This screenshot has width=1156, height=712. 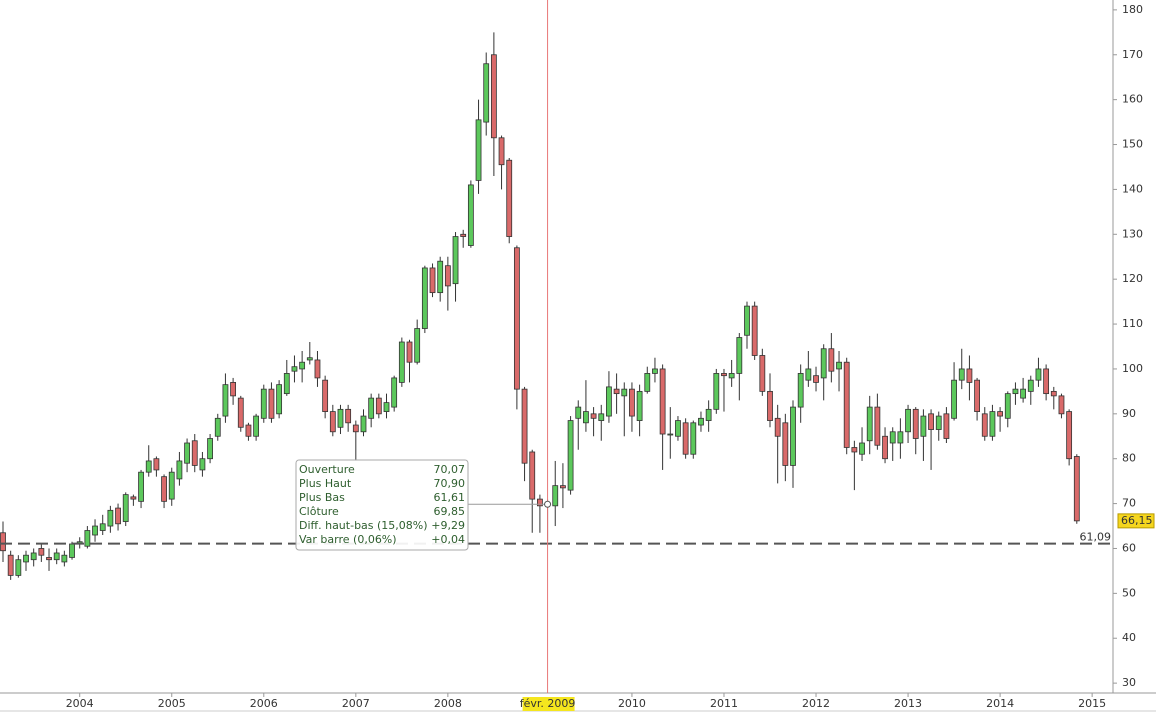 What do you see at coordinates (356, 703) in the screenshot?
I see `x-tick-label: 2007` at bounding box center [356, 703].